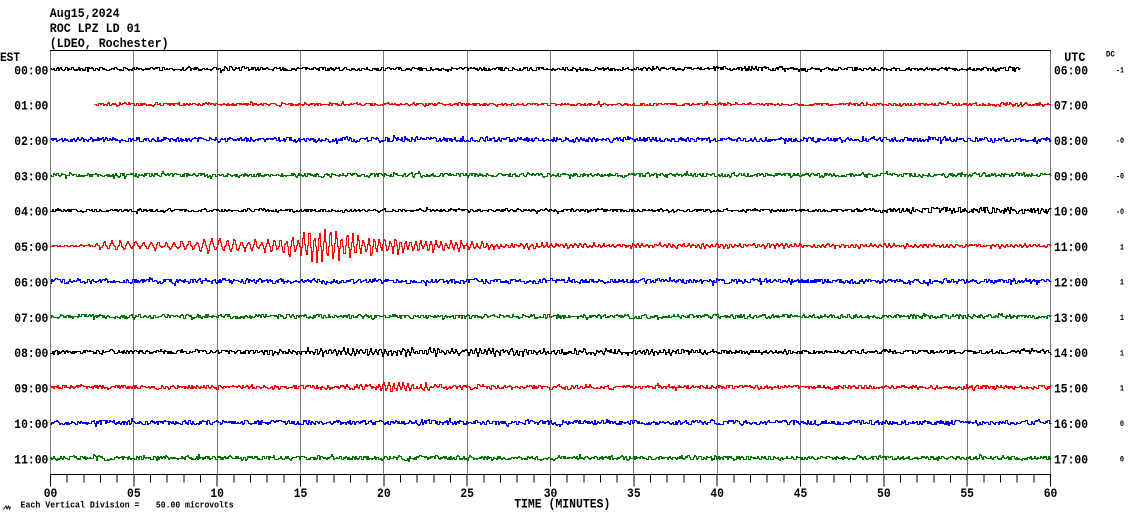  I want to click on svg-text: Each Vertical Division =, so click(80, 505).